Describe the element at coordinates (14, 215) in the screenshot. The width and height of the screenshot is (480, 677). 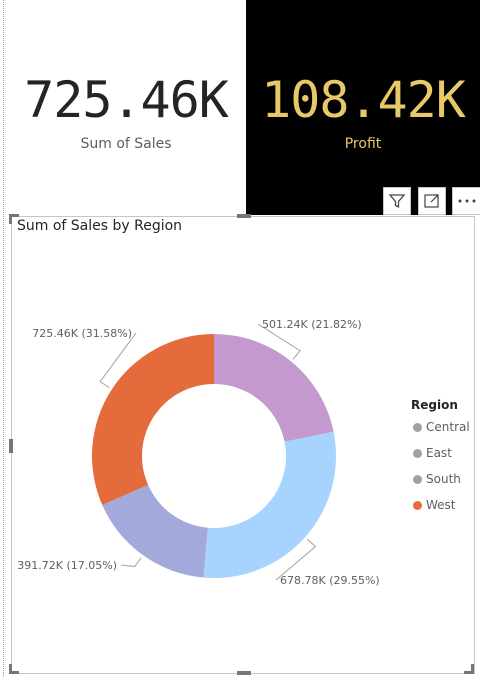
I see `resize-handle-top-left` at that location.